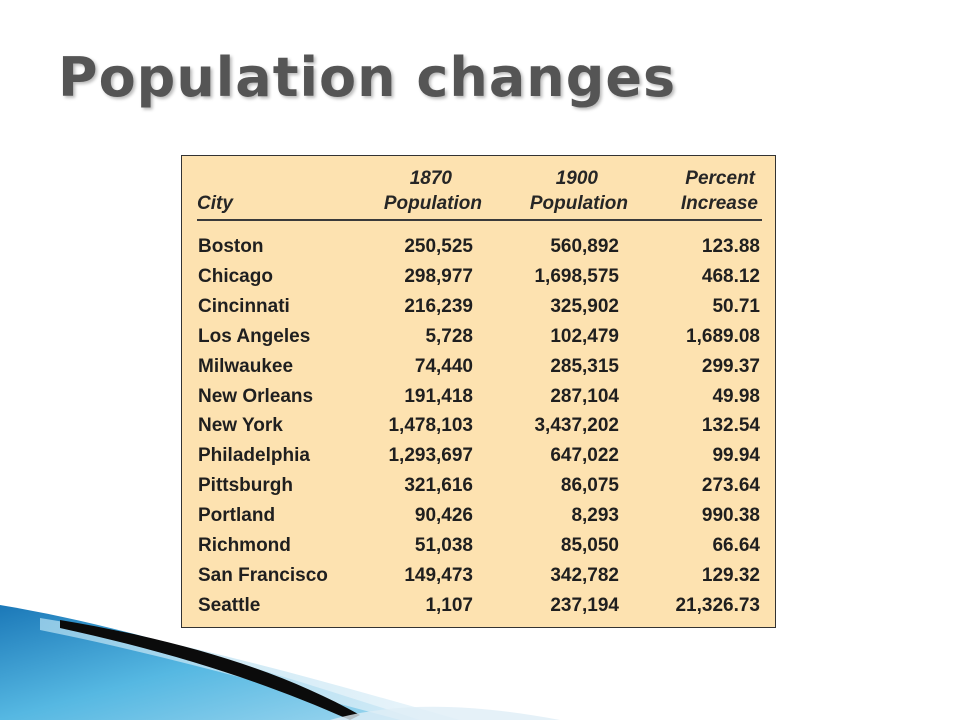 This screenshot has height=720, width=960. I want to click on table-row: San Francisco 149,473 342,782 129.32, so click(480, 576).